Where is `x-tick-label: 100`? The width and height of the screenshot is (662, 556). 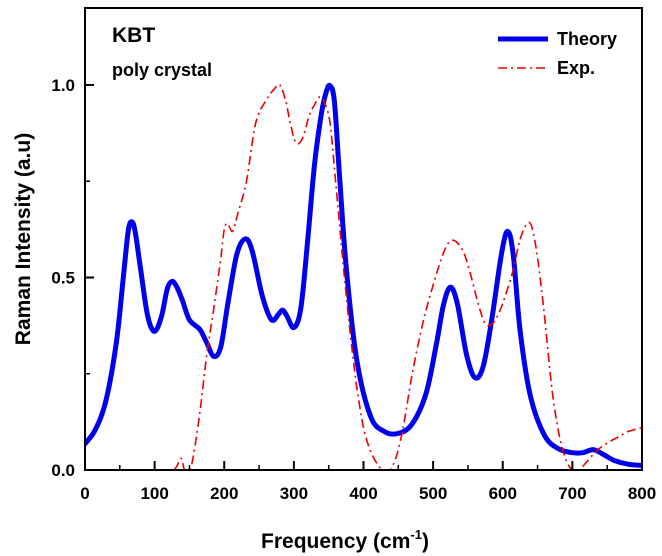
x-tick-label: 100 is located at coordinates (154, 493).